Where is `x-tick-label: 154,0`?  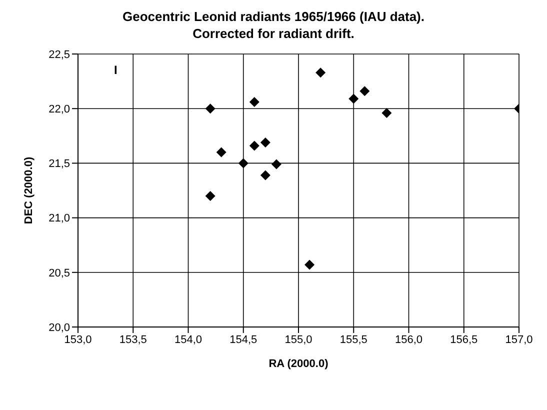 x-tick-label: 154,0 is located at coordinates (188, 340).